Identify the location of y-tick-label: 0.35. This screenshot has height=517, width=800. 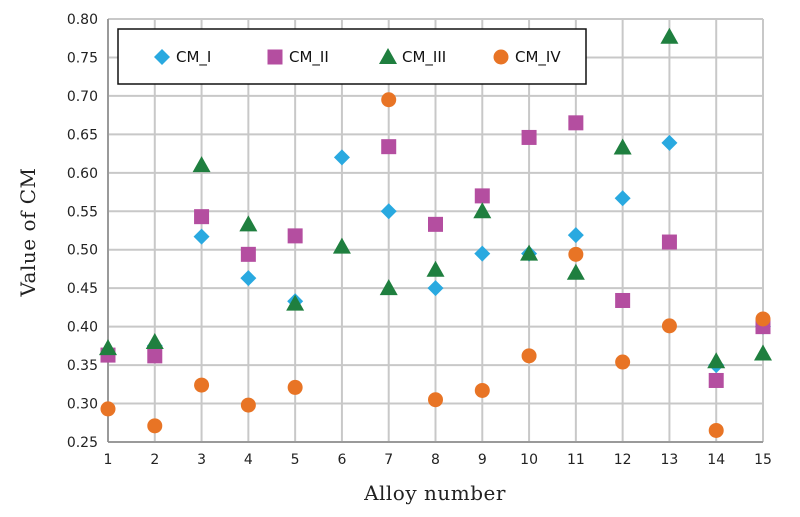
(82, 366).